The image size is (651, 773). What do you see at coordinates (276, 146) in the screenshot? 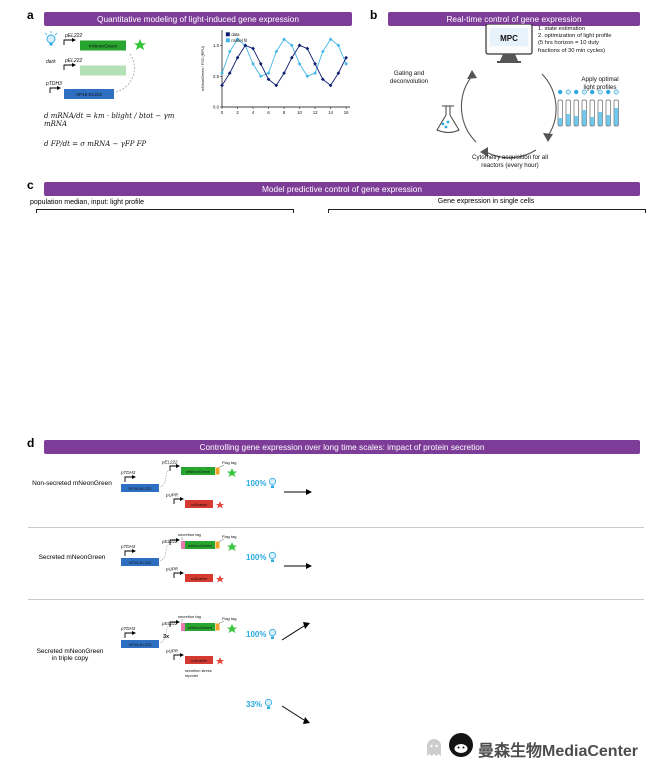
I see `chart-light-input-a` at bounding box center [276, 146].